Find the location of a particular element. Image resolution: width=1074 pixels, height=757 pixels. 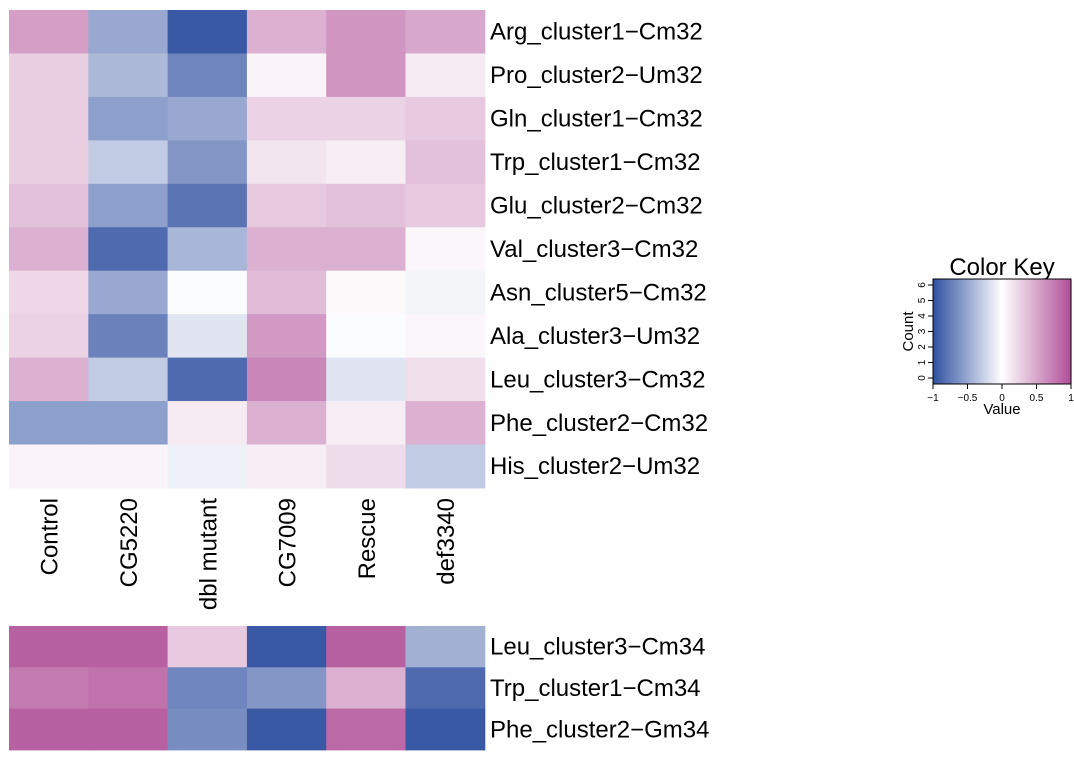

row-label: Trp_cluster1−Cm32 is located at coordinates (595, 162).